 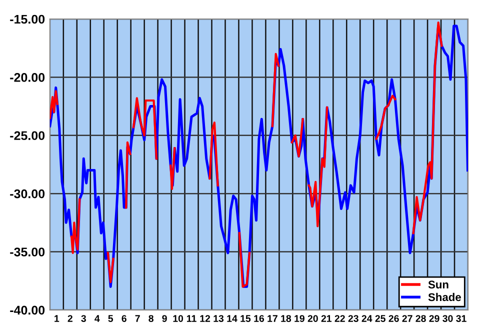 What do you see at coordinates (232, 318) in the screenshot?
I see `x-tick-label: 14` at bounding box center [232, 318].